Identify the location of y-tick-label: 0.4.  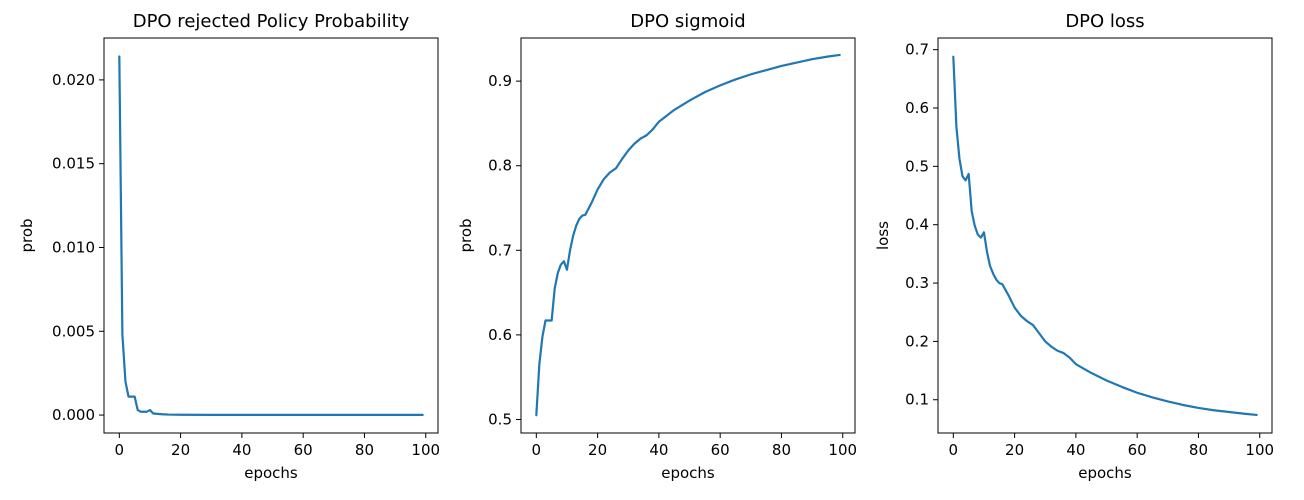
(917, 225).